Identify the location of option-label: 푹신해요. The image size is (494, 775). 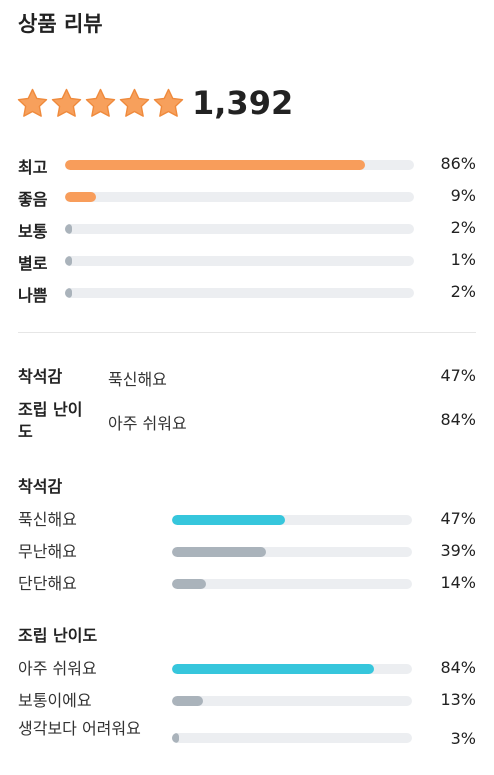
(47, 519).